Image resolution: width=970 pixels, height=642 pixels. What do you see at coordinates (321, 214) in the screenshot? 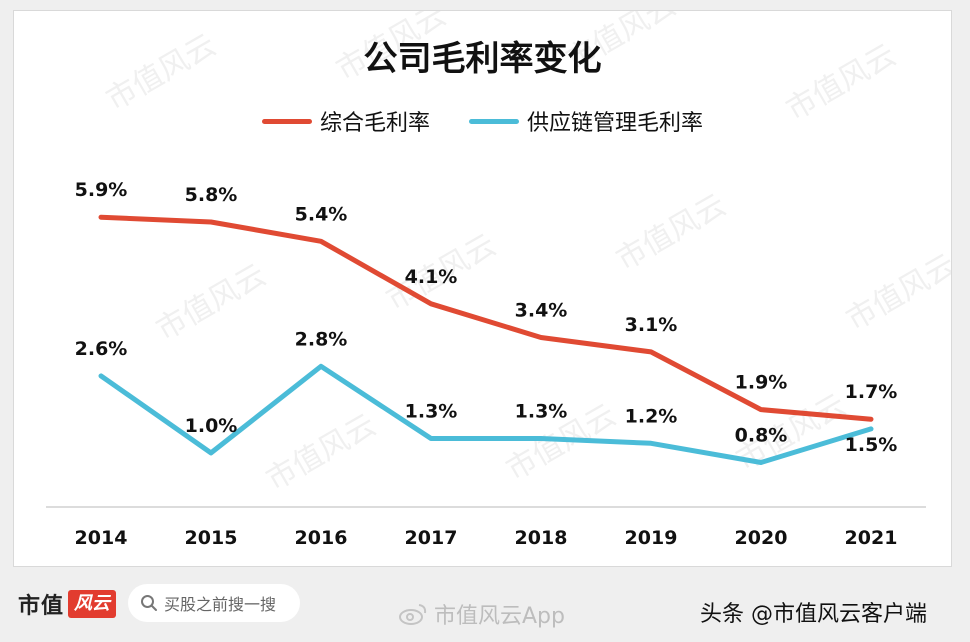
I see `data-label-series-1: 5.4%` at bounding box center [321, 214].